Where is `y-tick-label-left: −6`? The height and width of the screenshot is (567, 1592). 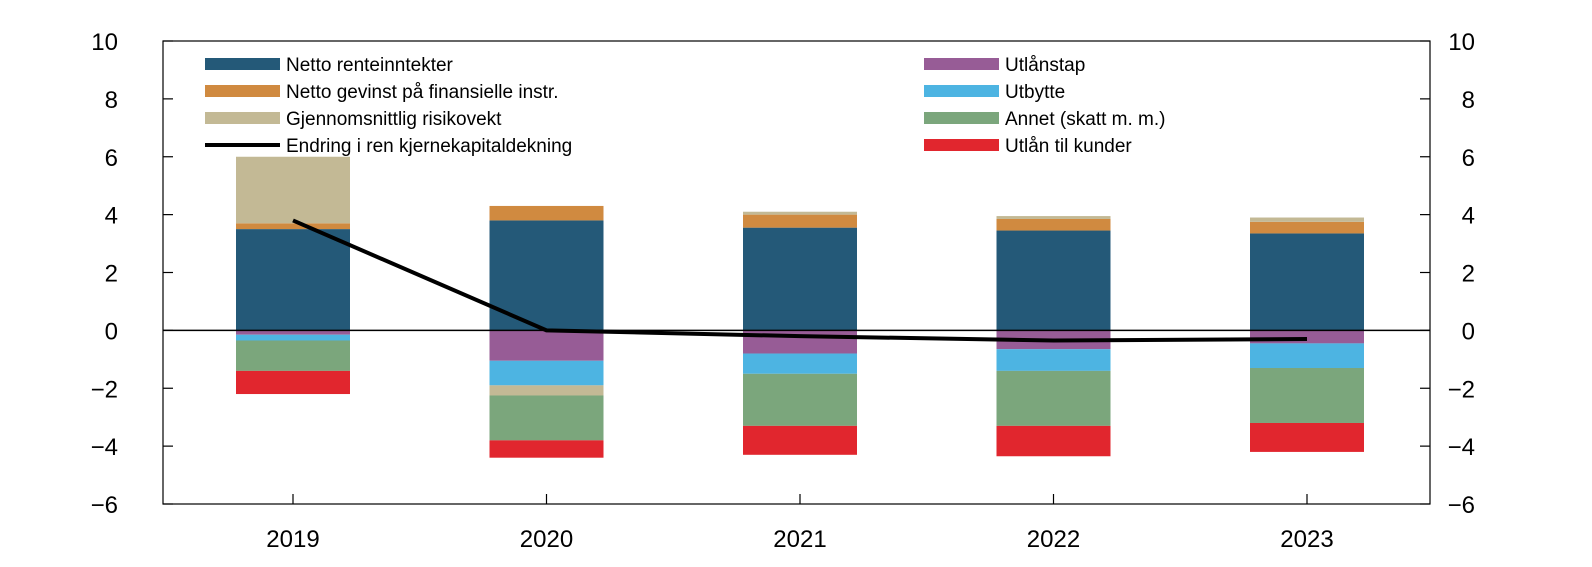
y-tick-label-left: −6 is located at coordinates (104, 505).